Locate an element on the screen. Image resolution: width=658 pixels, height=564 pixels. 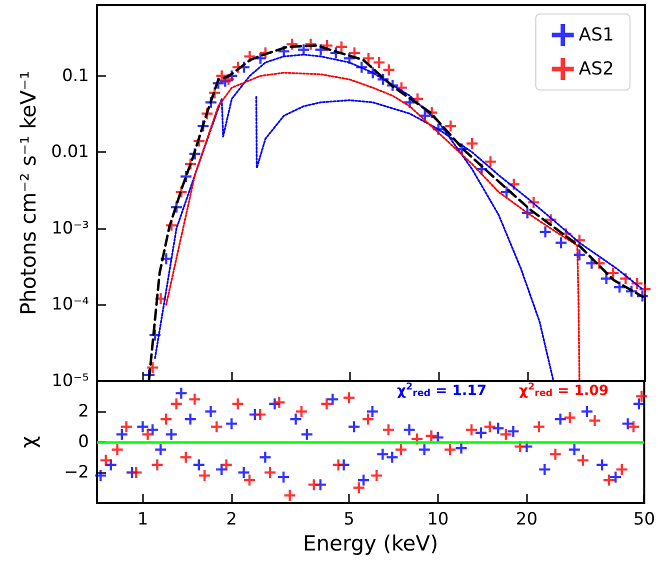
y-tick-label: 10⁻⁵ is located at coordinates (70, 381).